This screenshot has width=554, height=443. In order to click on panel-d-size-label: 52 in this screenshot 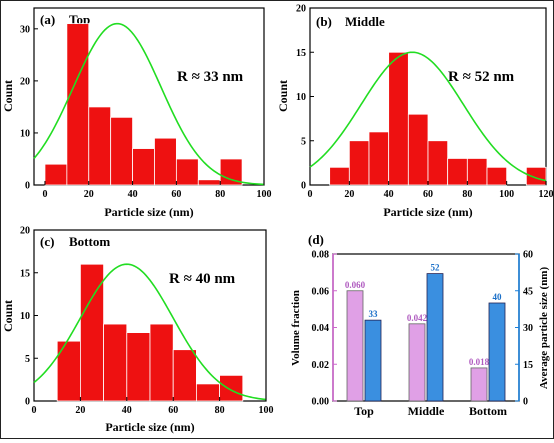, I will do `click(436, 268)`.